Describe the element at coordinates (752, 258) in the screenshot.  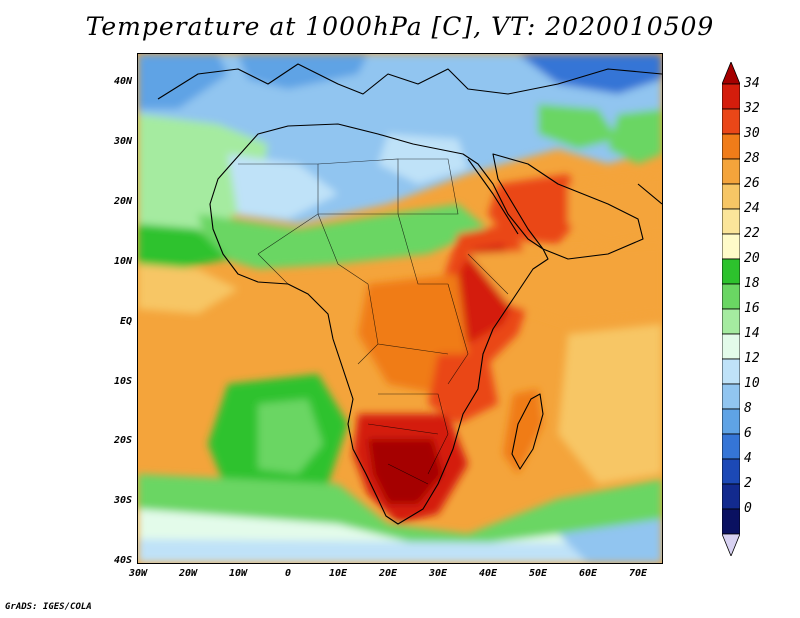
I see `colorbar-label: 20` at that location.